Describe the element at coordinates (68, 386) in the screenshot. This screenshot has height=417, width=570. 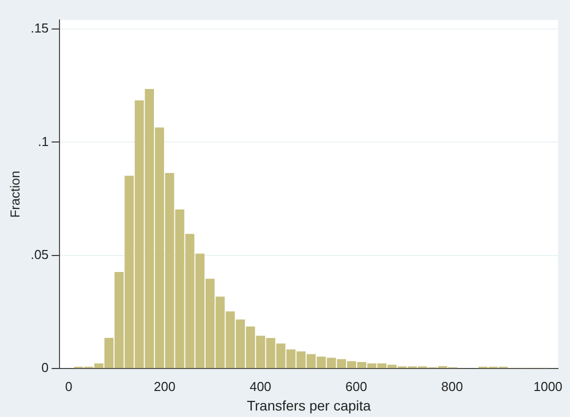
I see `x-tick-label: 0` at that location.